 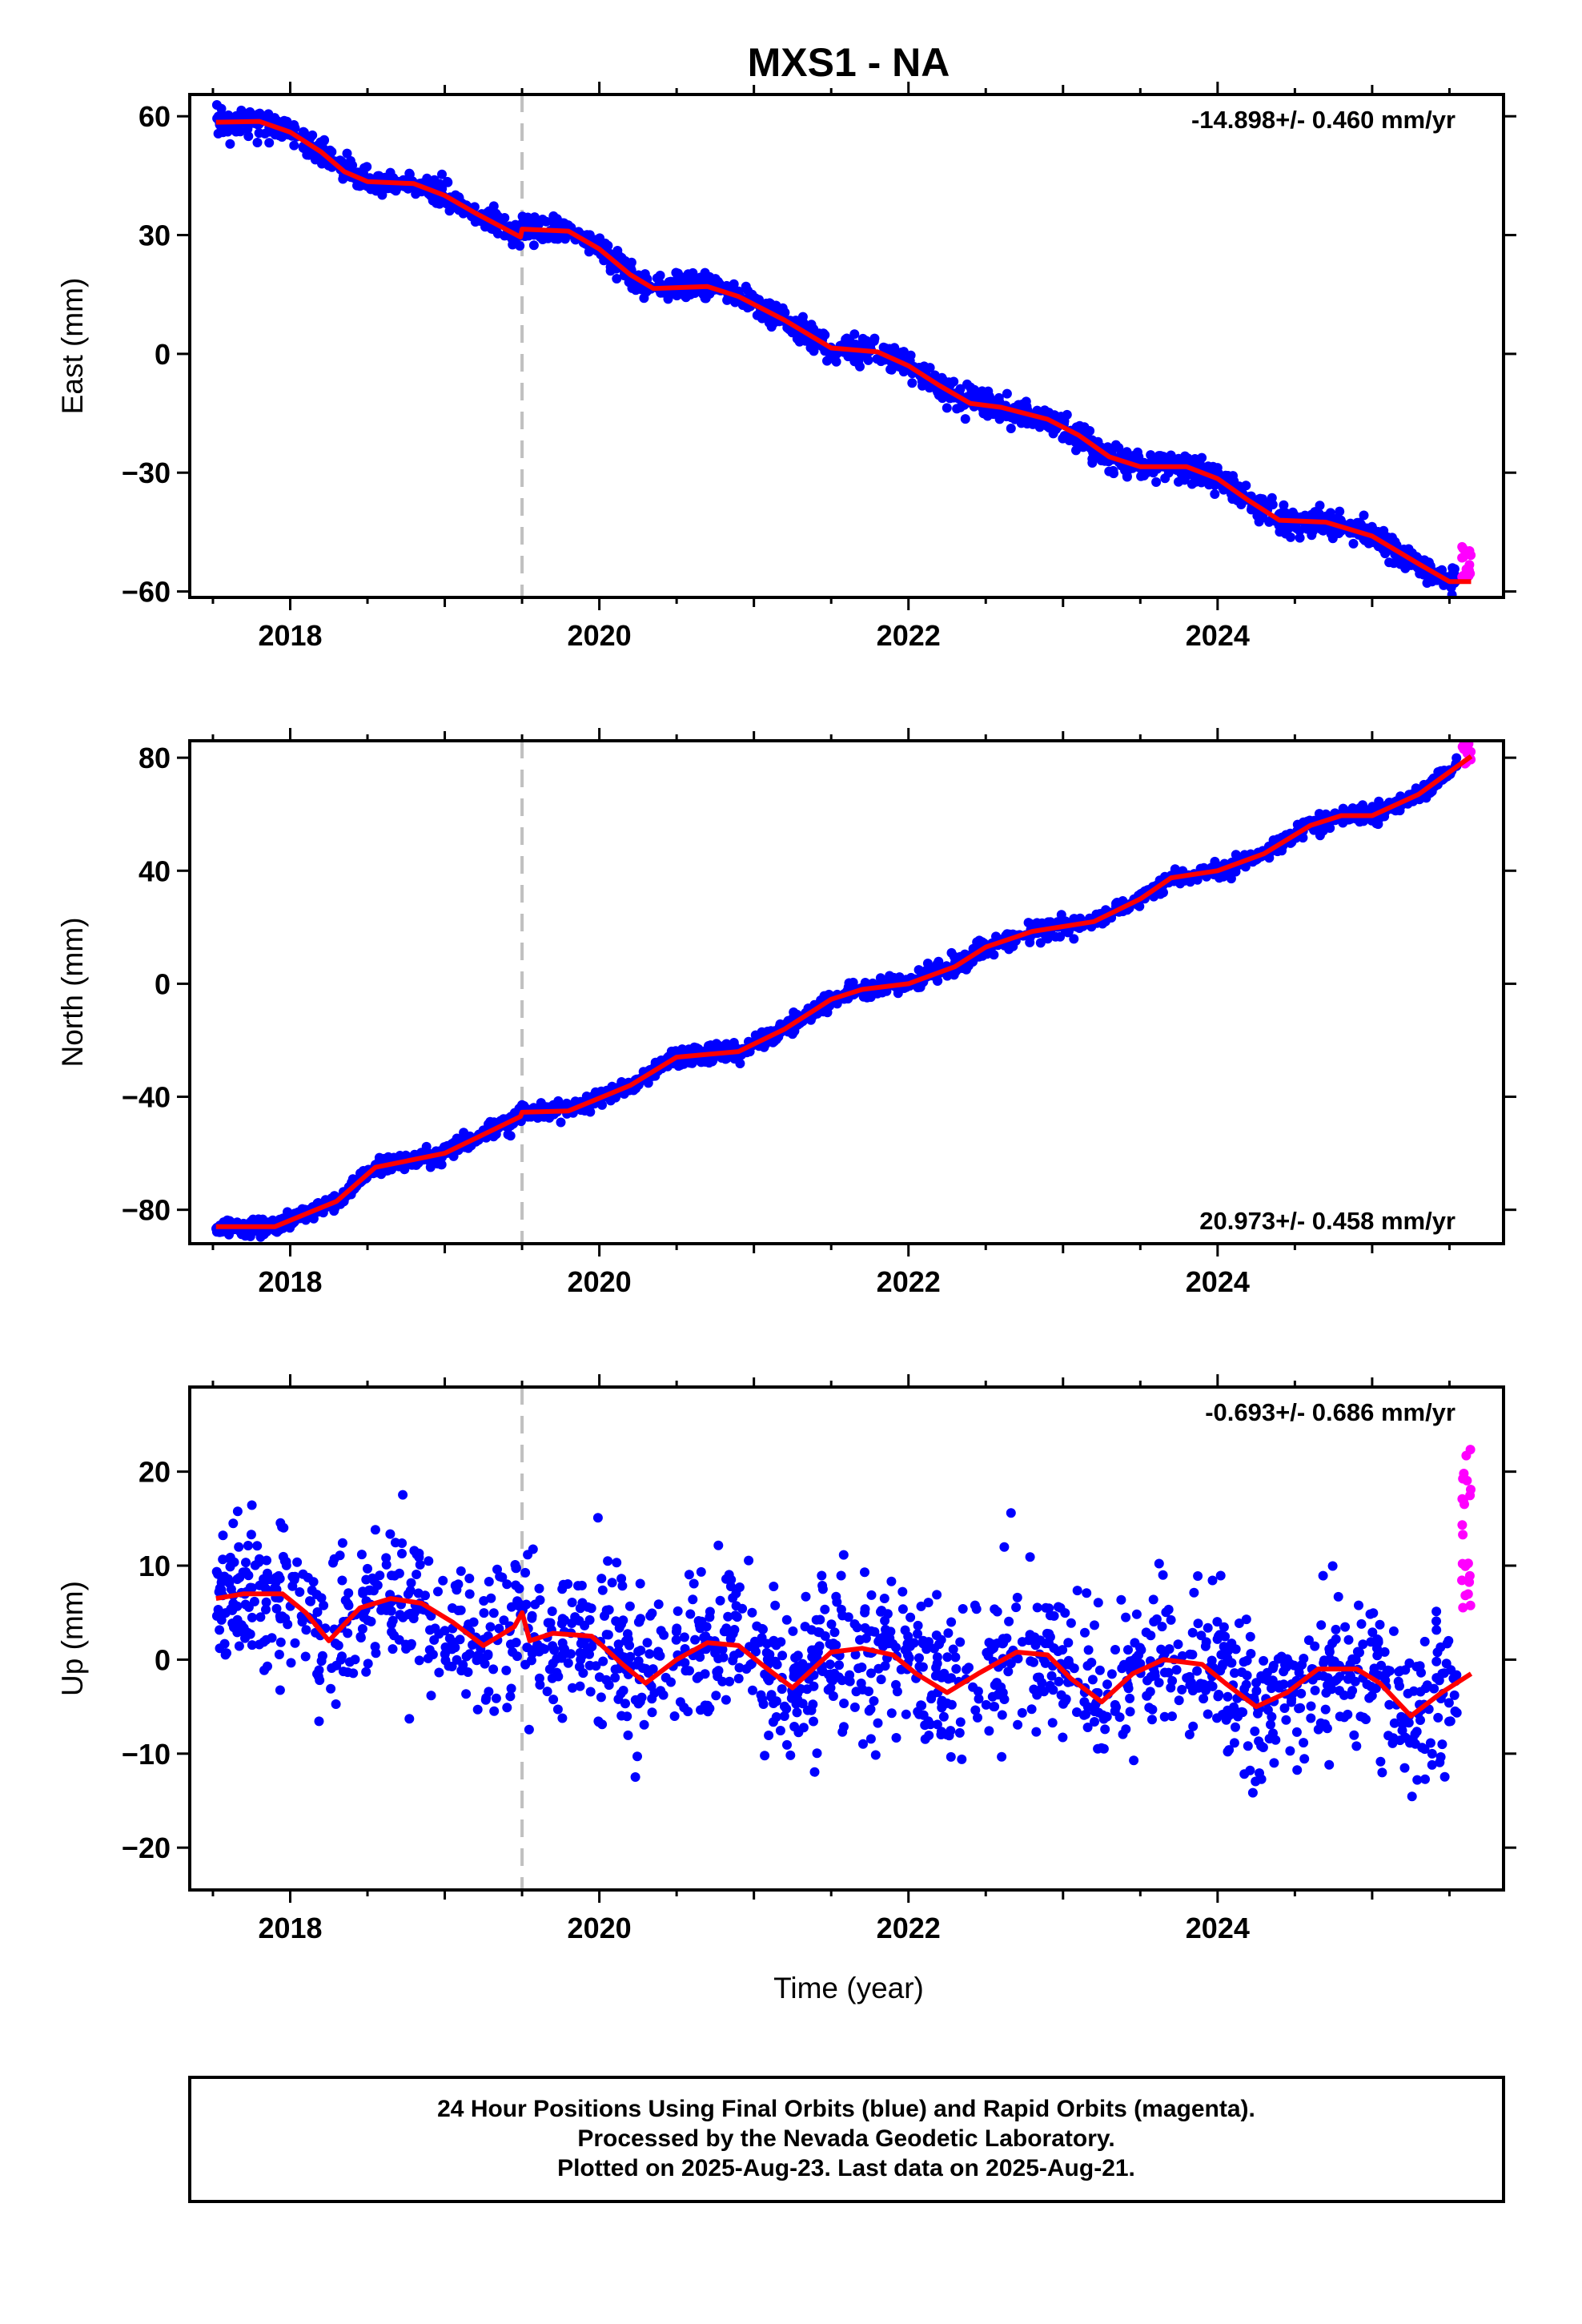 What do you see at coordinates (1469, 551) in the screenshot?
I see `rapid-point` at bounding box center [1469, 551].